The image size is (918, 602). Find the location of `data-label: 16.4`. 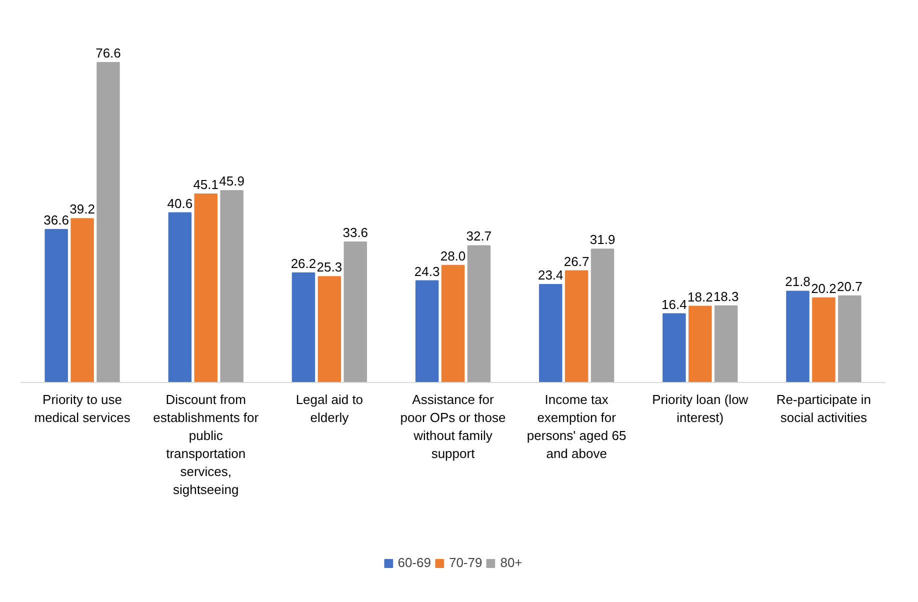

data-label: 16.4 is located at coordinates (674, 304).